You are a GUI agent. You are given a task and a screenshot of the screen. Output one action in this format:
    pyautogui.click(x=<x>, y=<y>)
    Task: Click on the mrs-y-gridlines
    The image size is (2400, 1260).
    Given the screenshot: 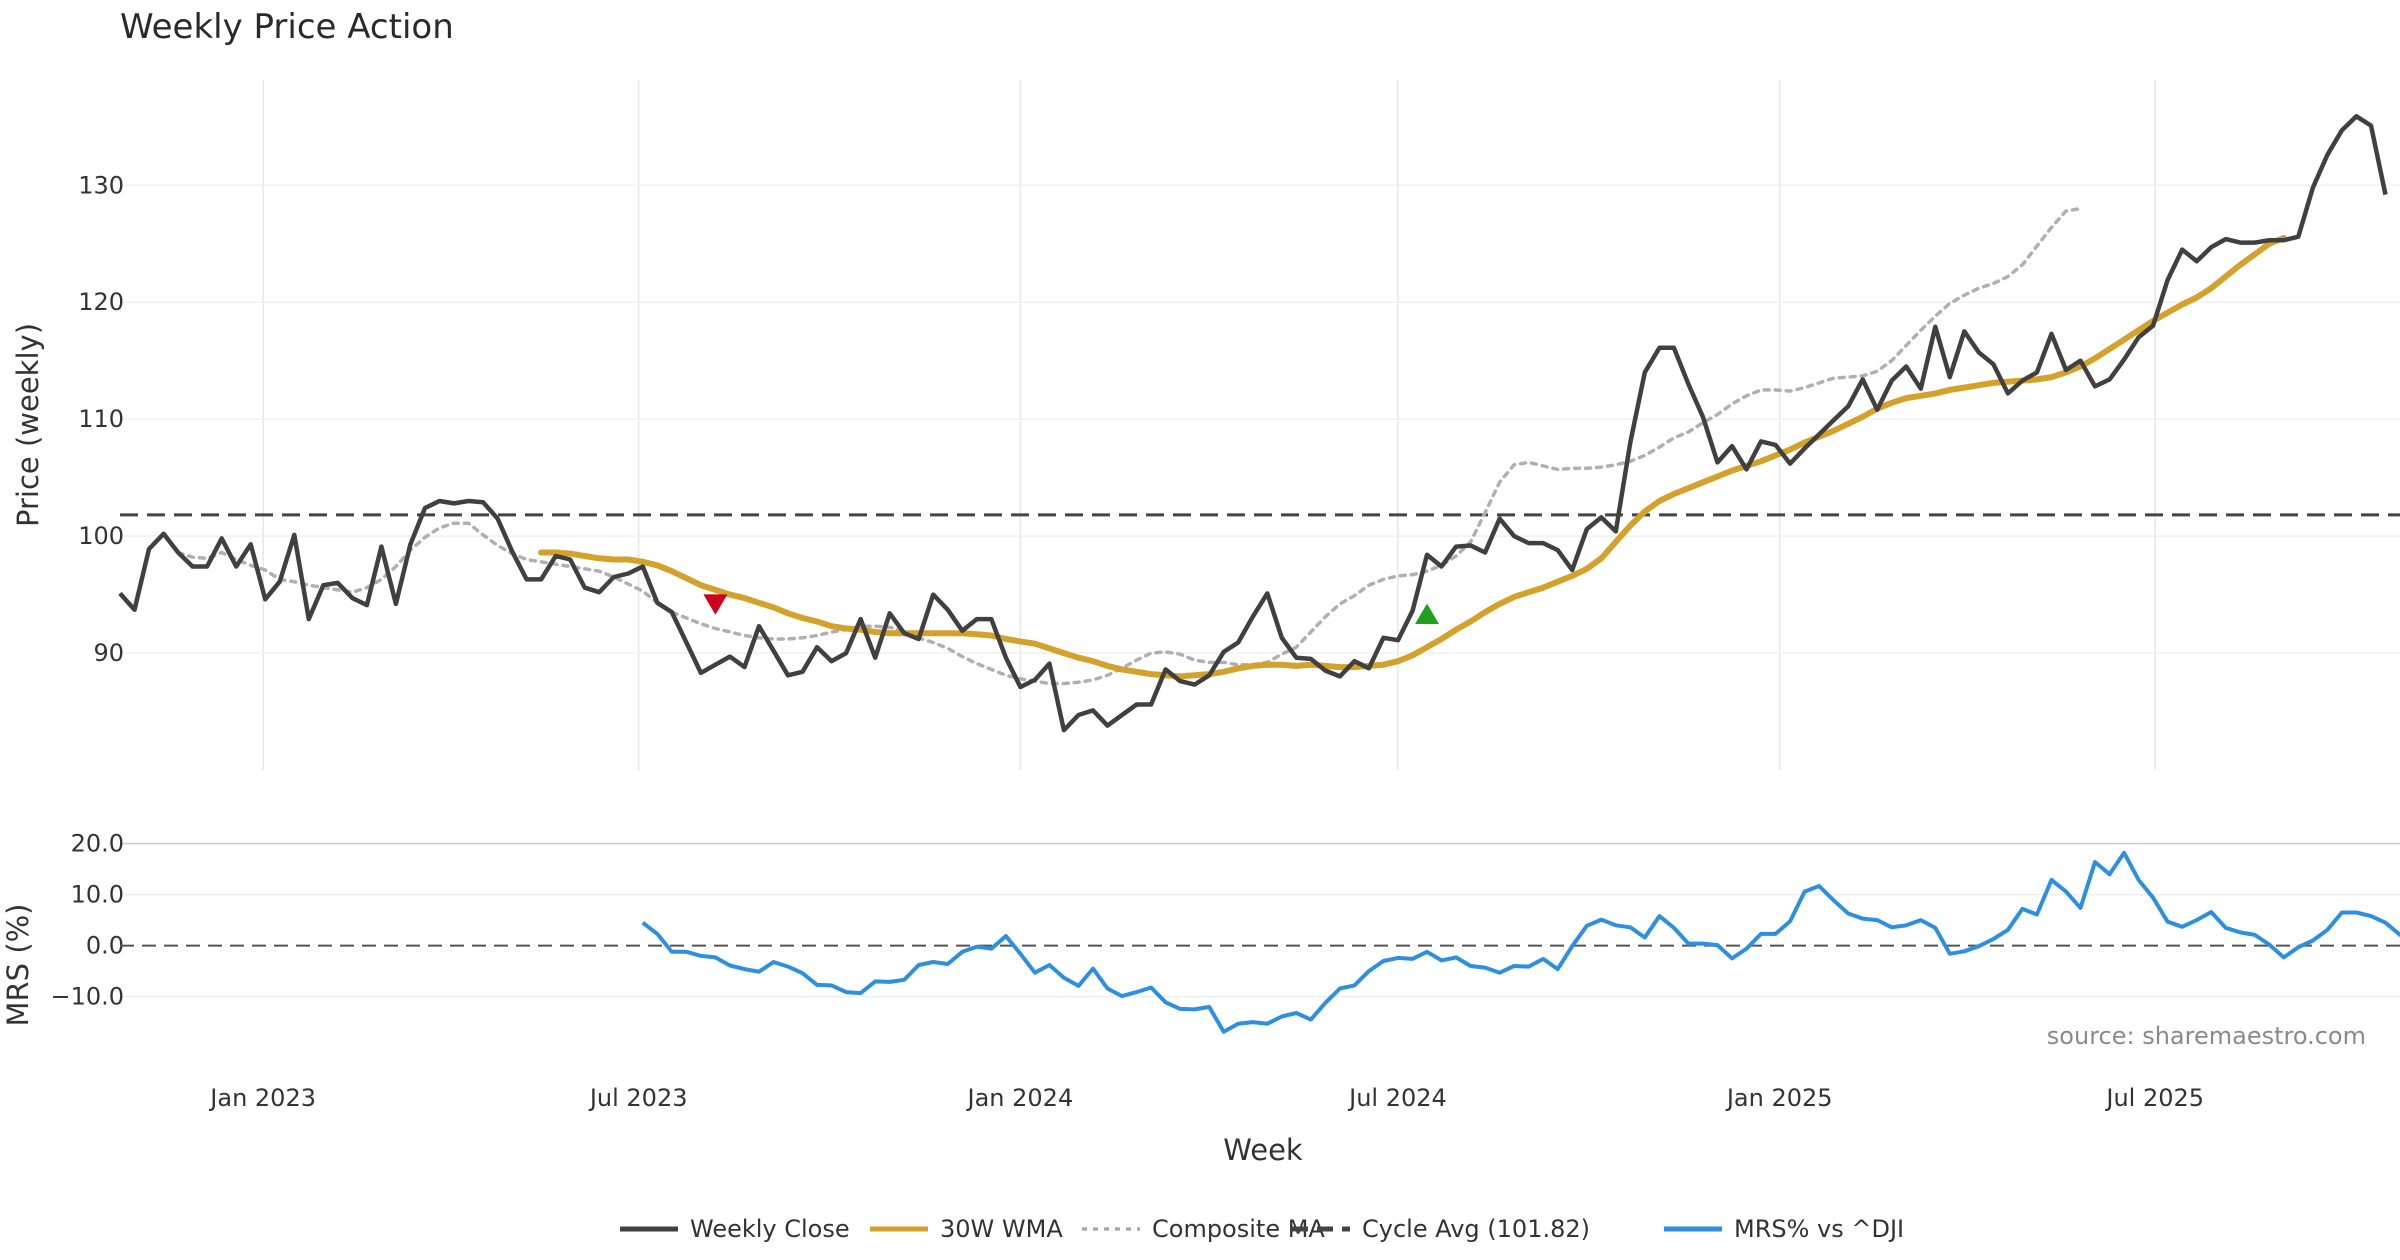 What is the action you would take?
    pyautogui.click(x=1260, y=920)
    